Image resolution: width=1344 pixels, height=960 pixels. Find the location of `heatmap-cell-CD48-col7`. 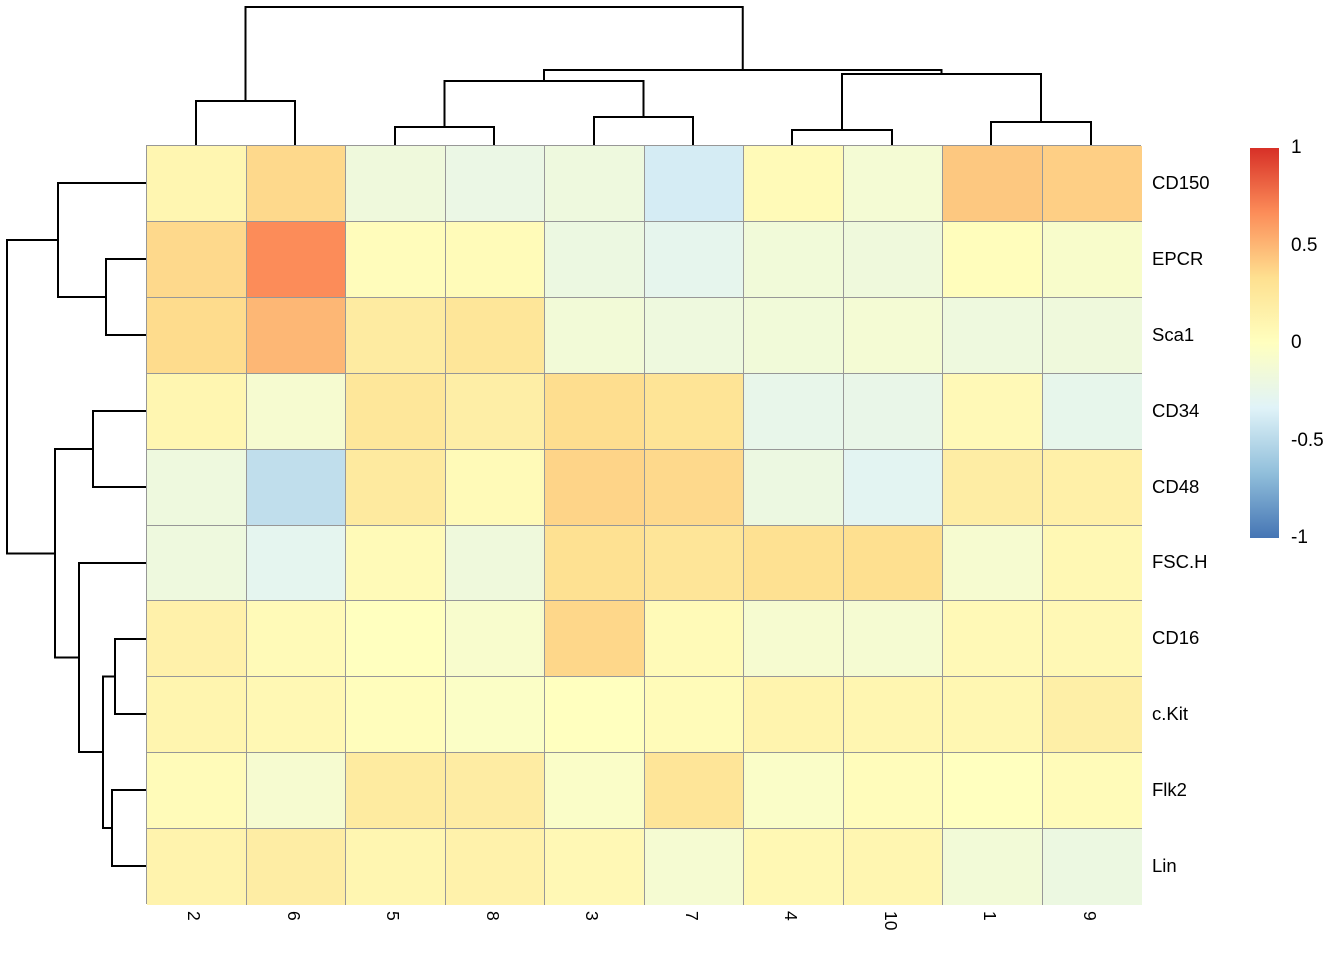

heatmap-cell-CD48-col7 is located at coordinates (694, 488).